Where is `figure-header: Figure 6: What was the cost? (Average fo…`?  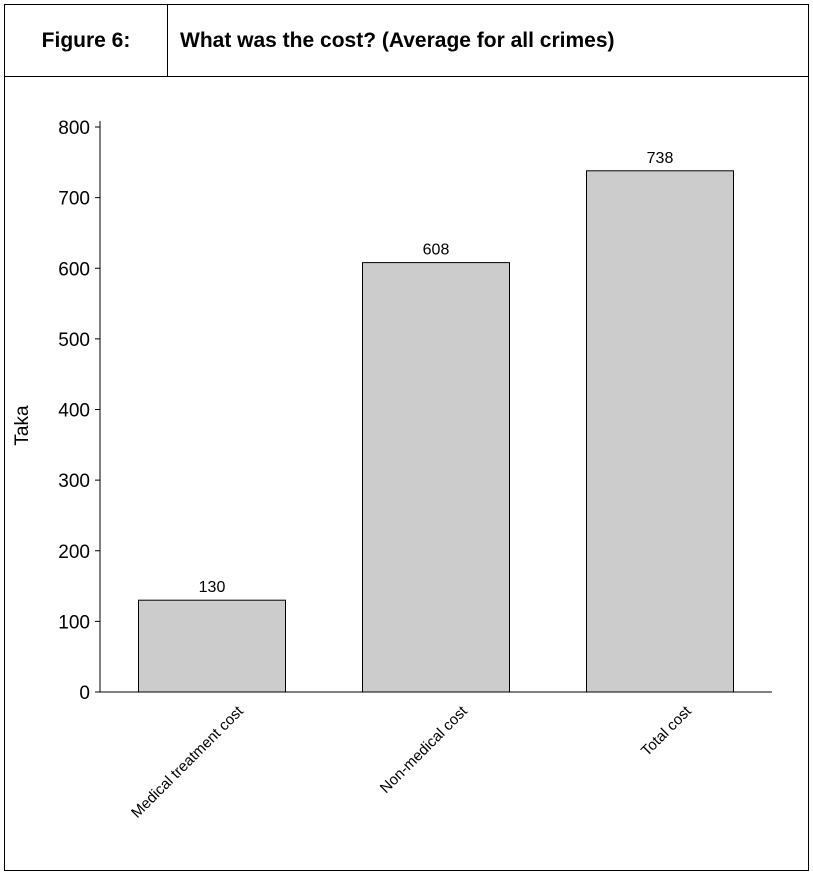
figure-header: Figure 6: What was the cost? (Average fo… is located at coordinates (406, 41).